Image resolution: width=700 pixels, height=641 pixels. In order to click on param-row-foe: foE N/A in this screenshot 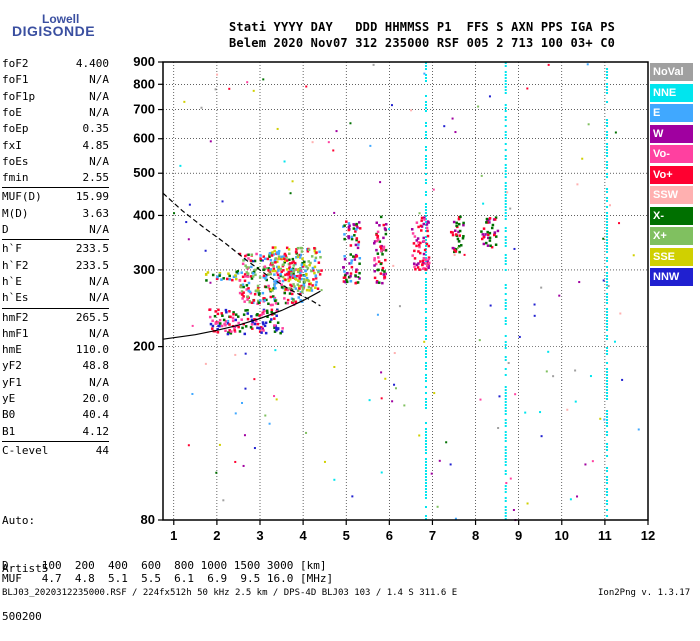, I will do `click(55, 113)`.